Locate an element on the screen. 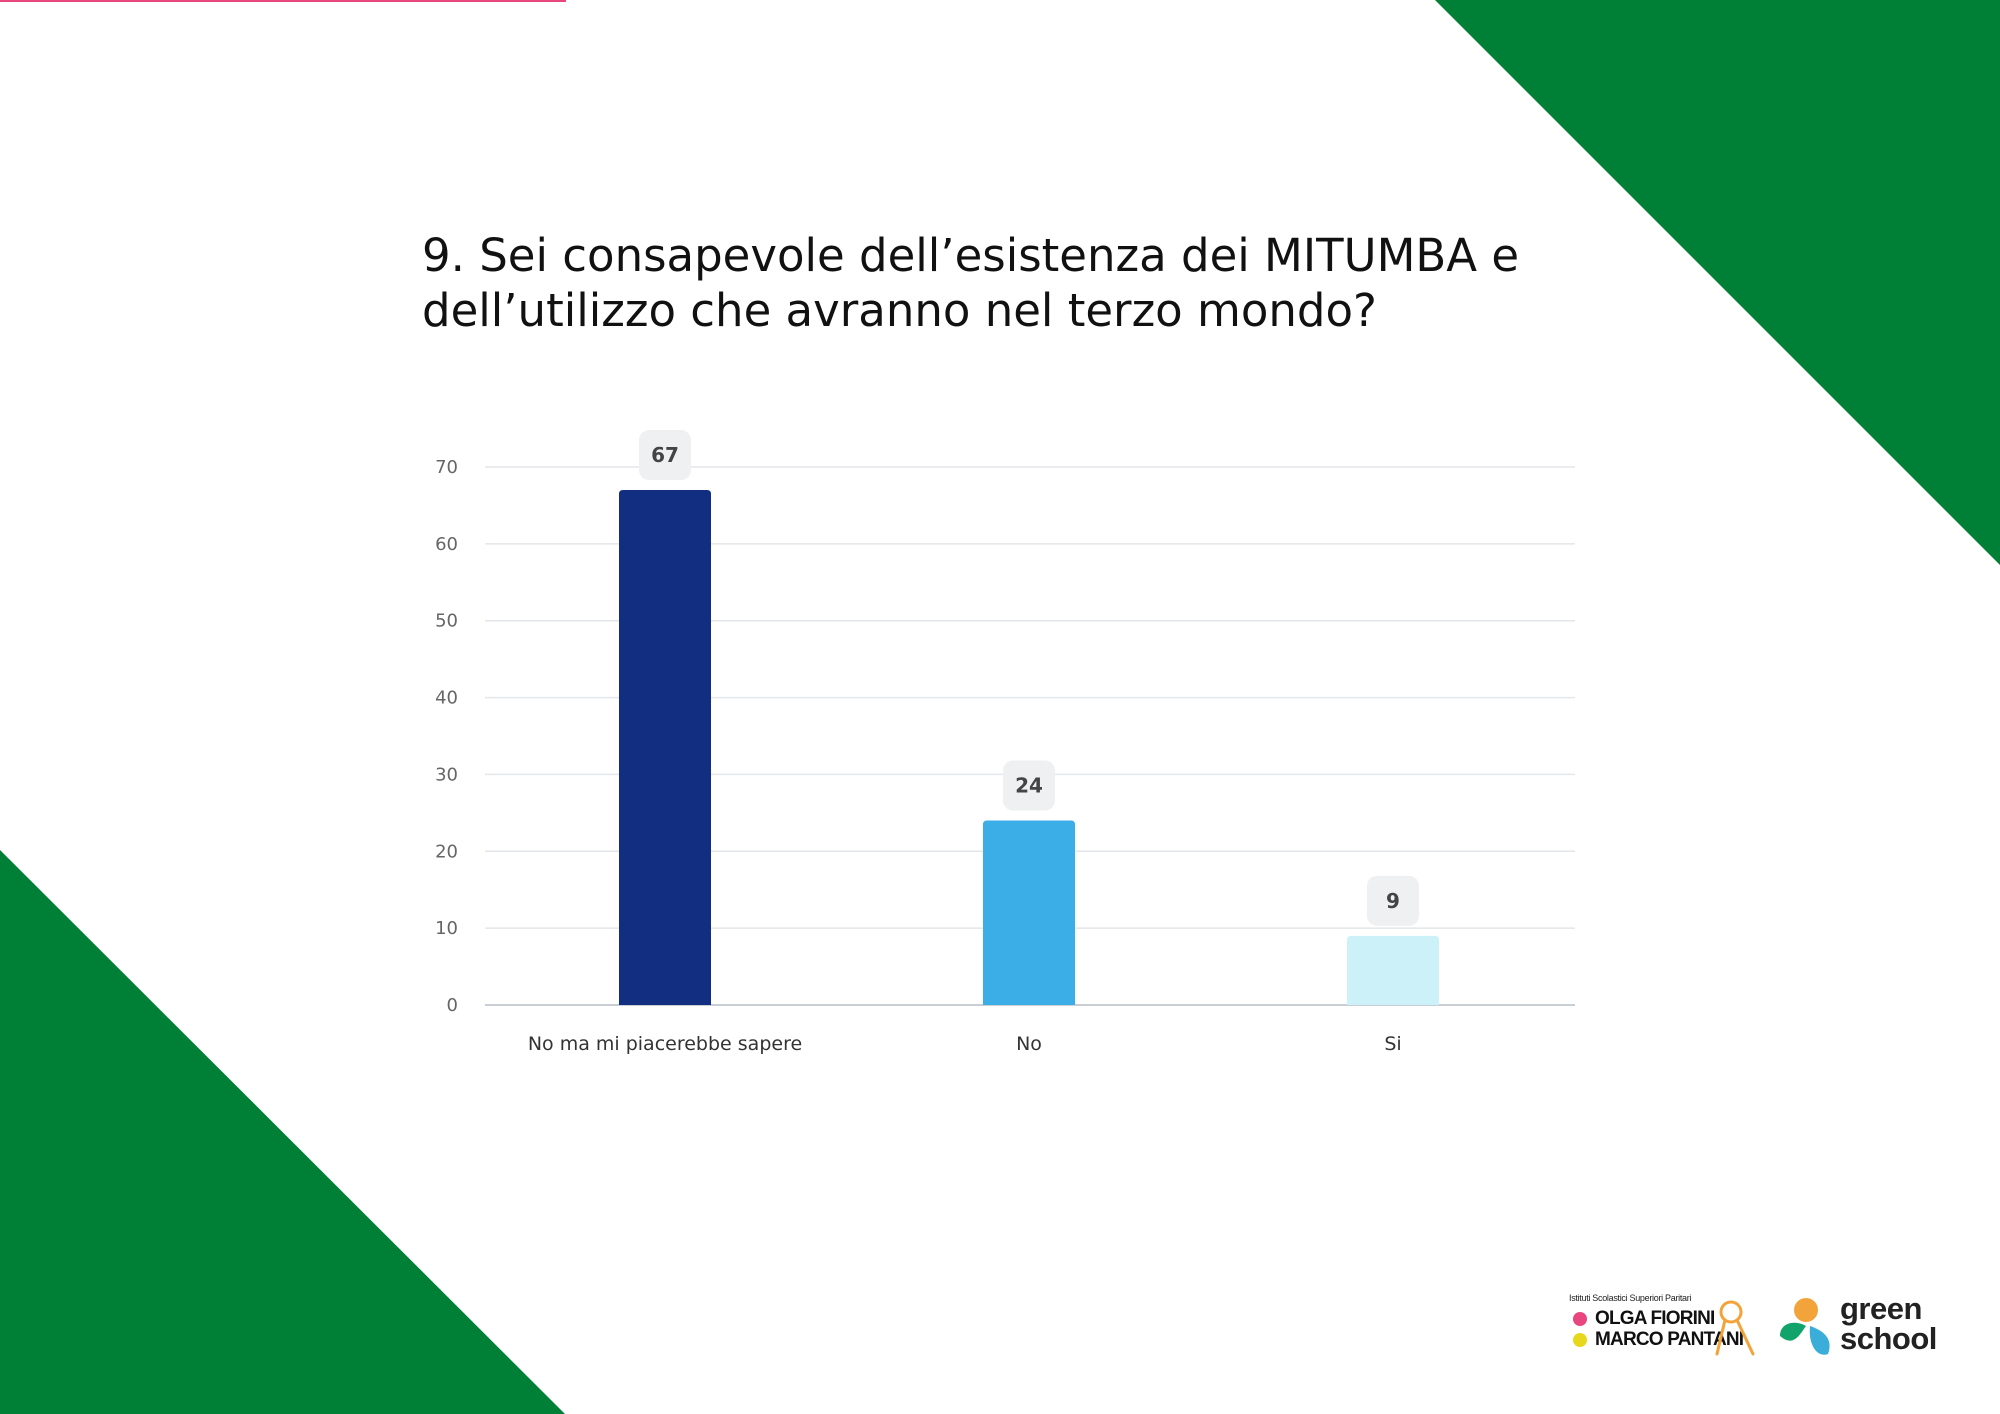 The image size is (2000, 1414). data-label: 24 is located at coordinates (1029, 786).